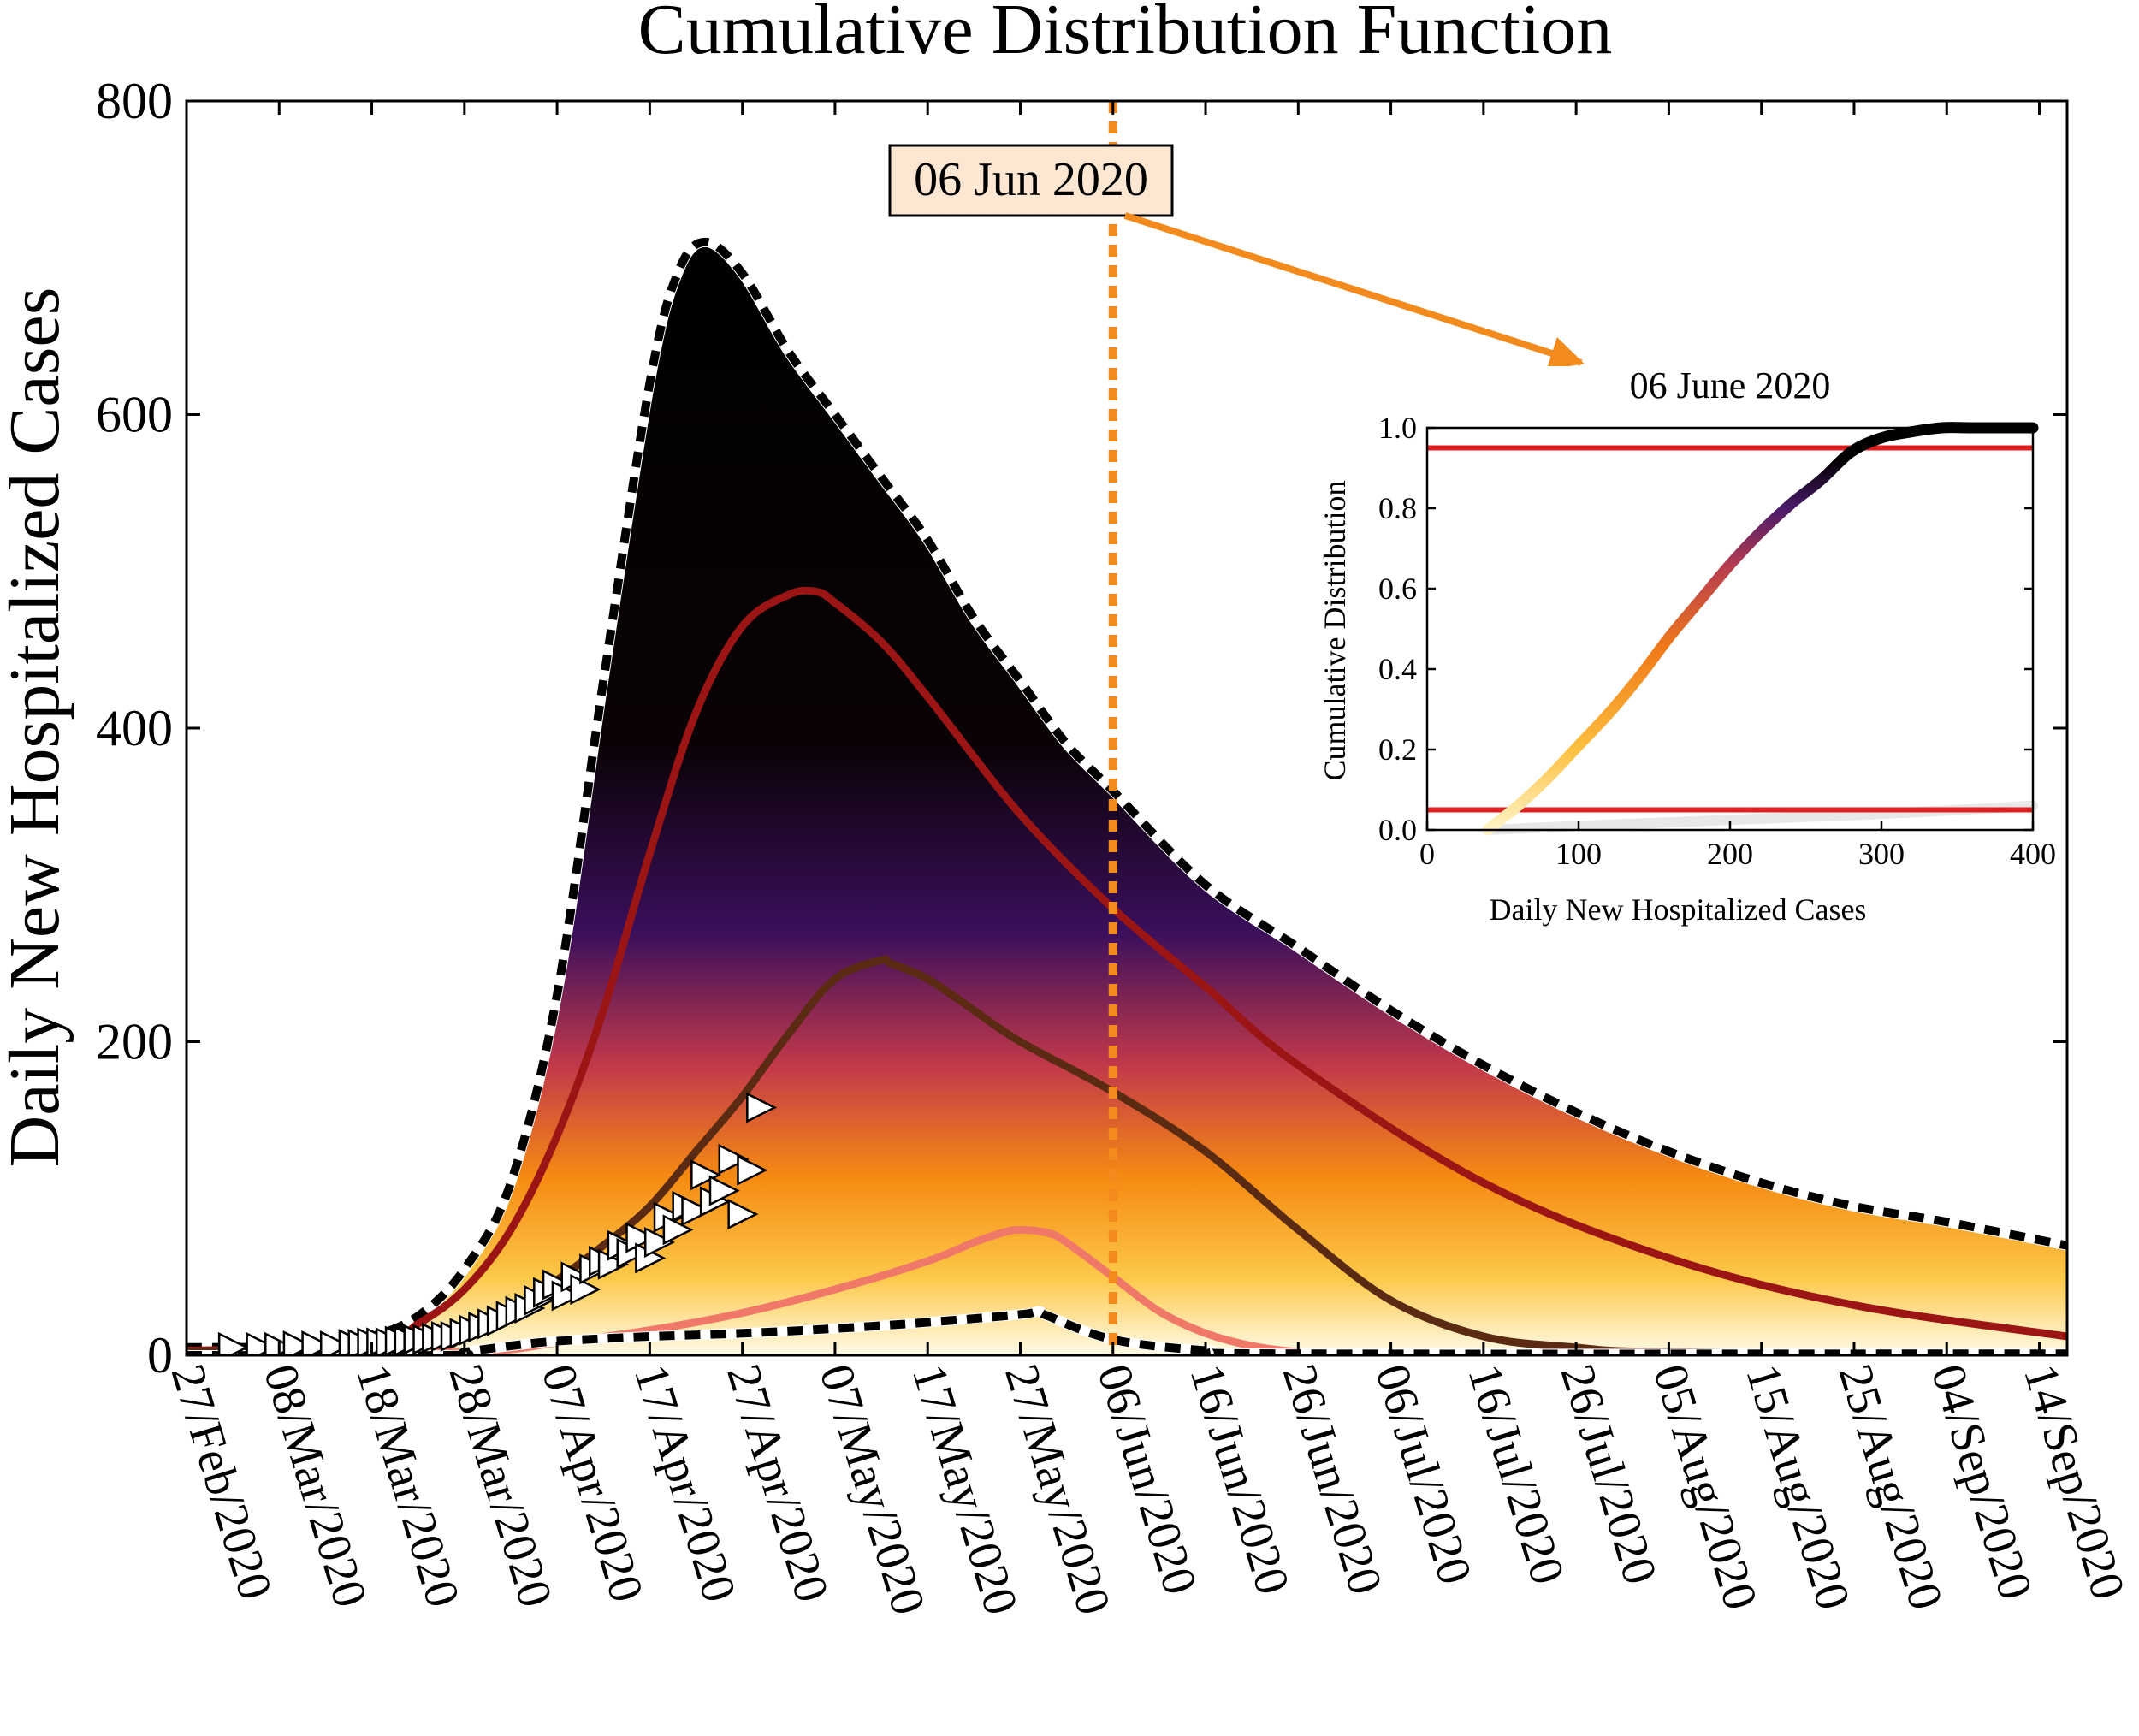  What do you see at coordinates (37, 727) in the screenshot?
I see `y-axis-label: Daily New Hospitalized Cases` at bounding box center [37, 727].